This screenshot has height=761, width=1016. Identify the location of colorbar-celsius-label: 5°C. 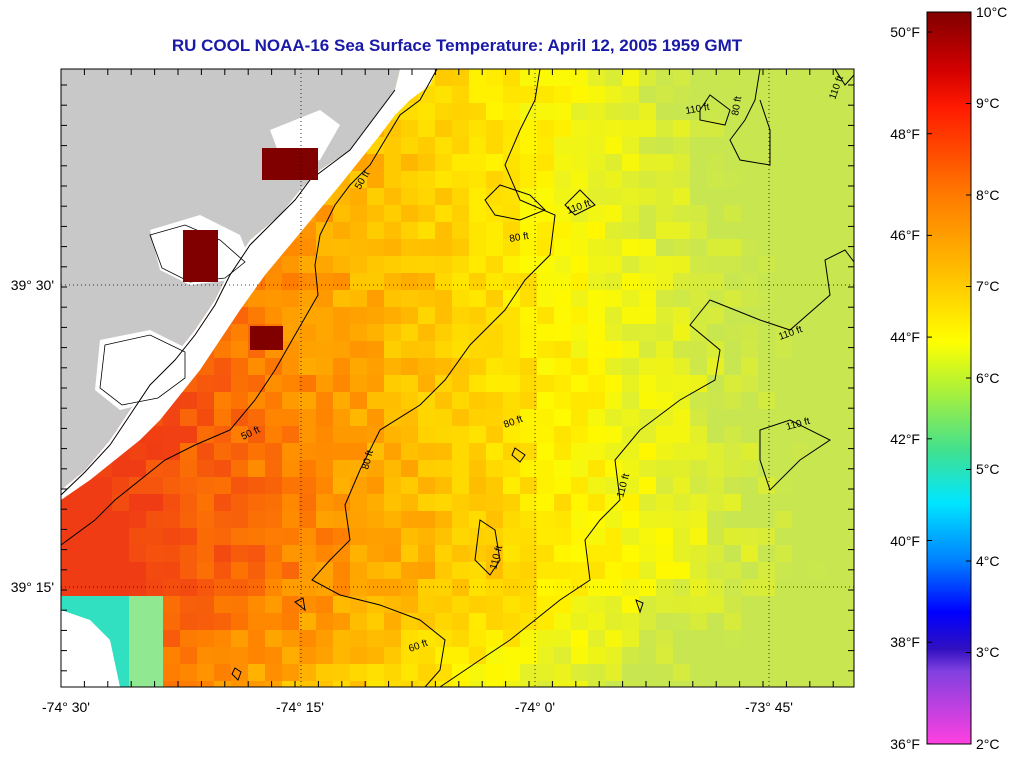
(988, 469).